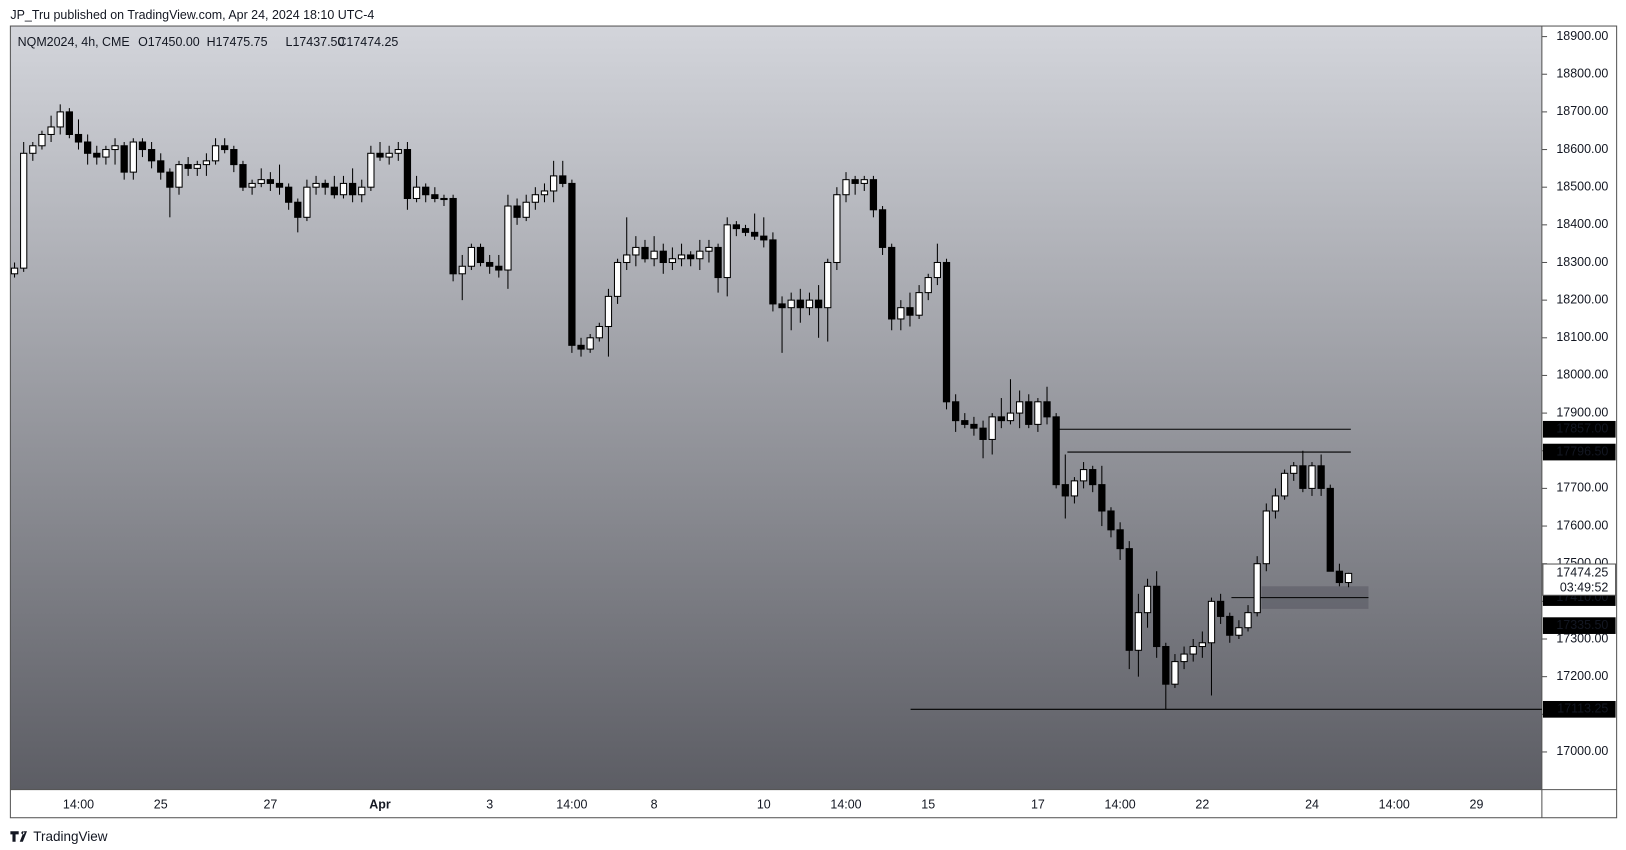 Image resolution: width=1626 pixels, height=850 pixels. I want to click on y-tick-label: 18200.00, so click(1582, 299).